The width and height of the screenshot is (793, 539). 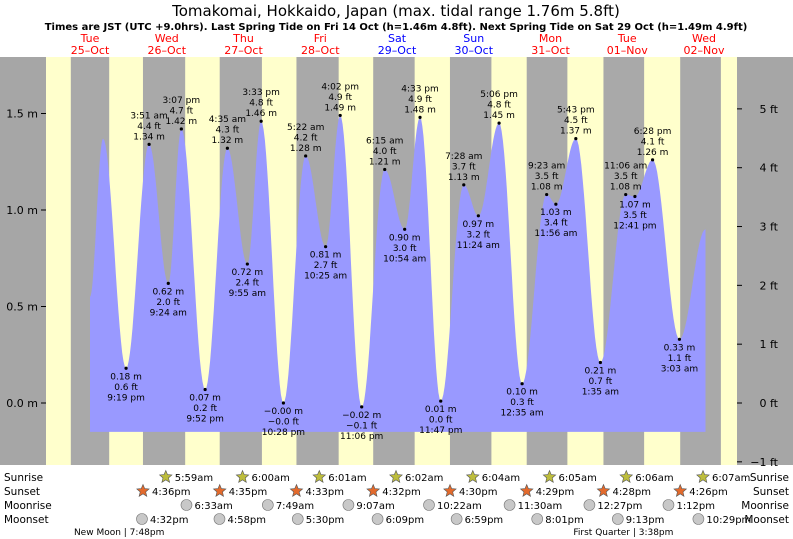 I want to click on tide-meters: 1.28 m, so click(x=306, y=149).